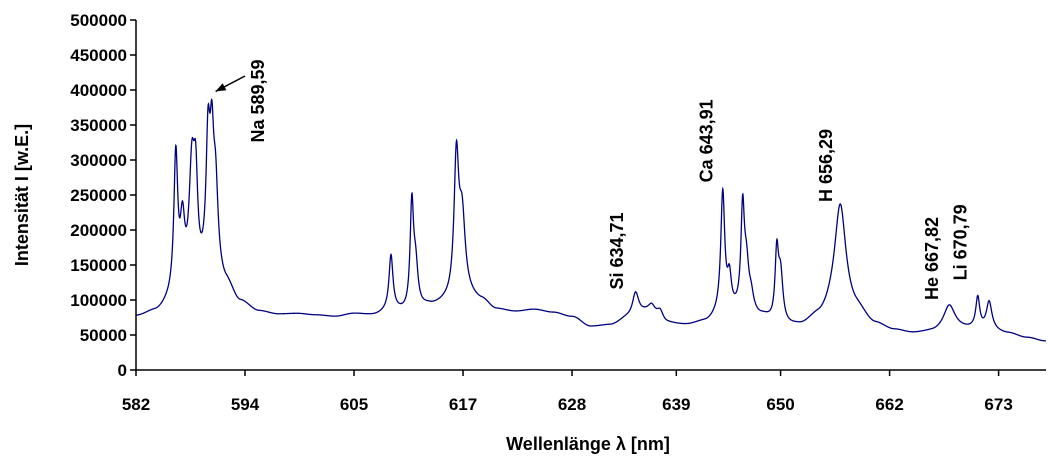 This screenshot has height=459, width=1048. Describe the element at coordinates (584, 391) in the screenshot. I see `x-axis: 582 594 605 617 628 639 650 662 673` at that location.